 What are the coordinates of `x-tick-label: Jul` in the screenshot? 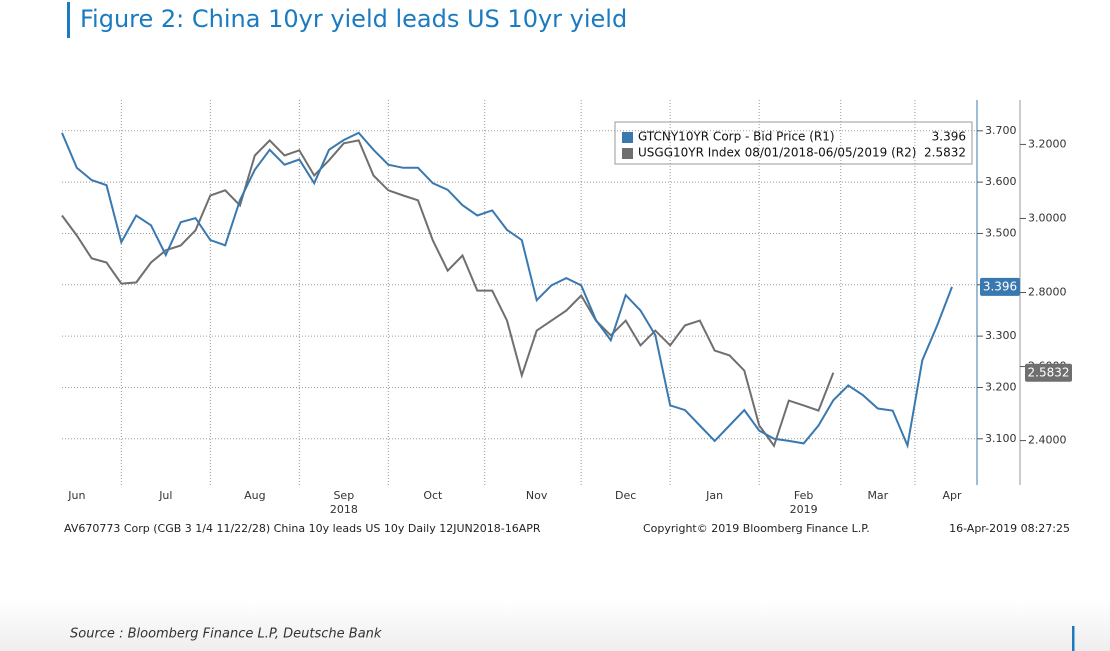 It's located at (165, 495).